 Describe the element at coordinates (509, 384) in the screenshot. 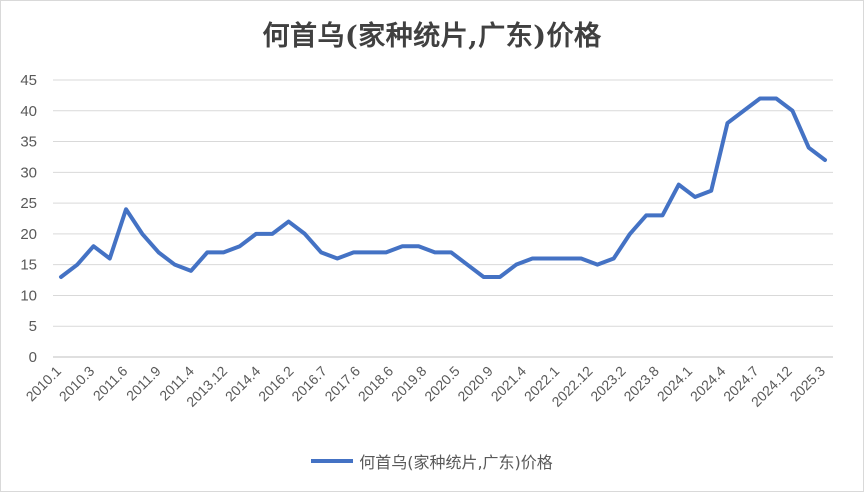

I see `x-tick-label: 2021.4` at that location.